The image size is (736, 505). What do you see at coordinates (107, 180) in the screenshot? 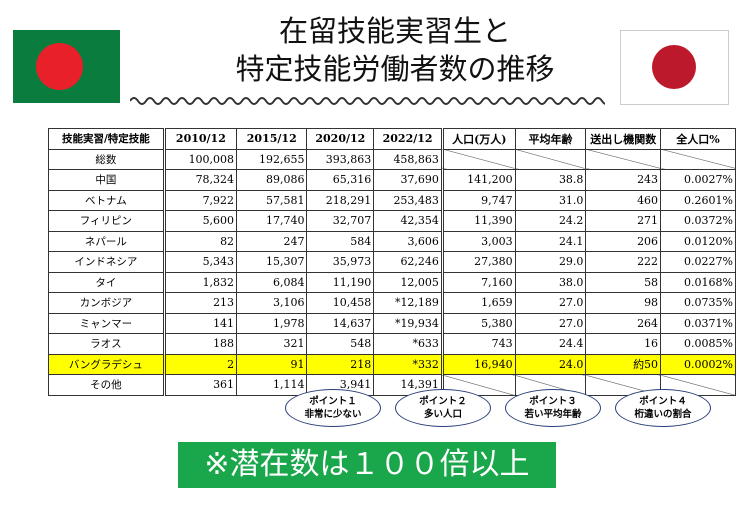
I see `row-label: 中国` at bounding box center [107, 180].